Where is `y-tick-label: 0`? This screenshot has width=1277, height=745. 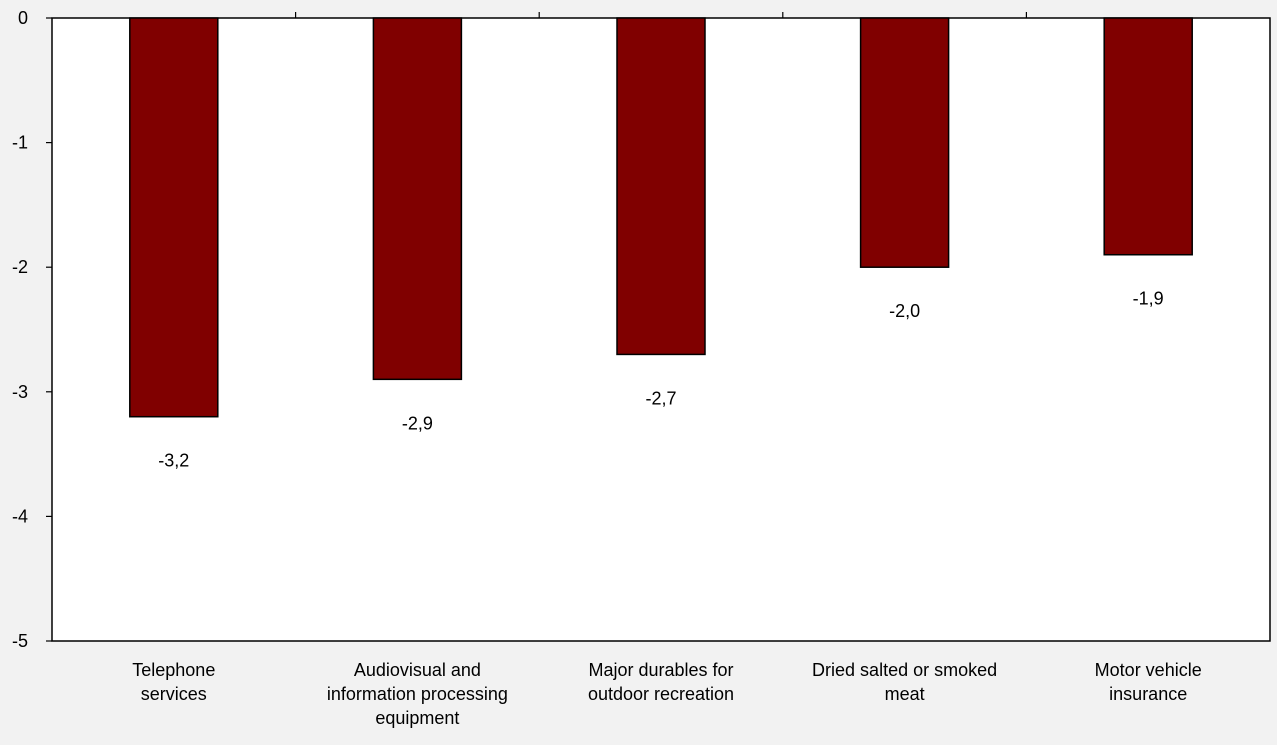
y-tick-label: 0 is located at coordinates (23, 18).